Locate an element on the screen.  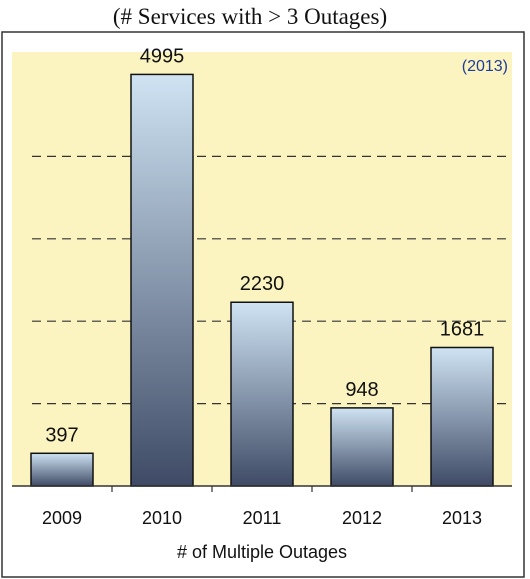
x-tick-label: 2009 is located at coordinates (62, 518).